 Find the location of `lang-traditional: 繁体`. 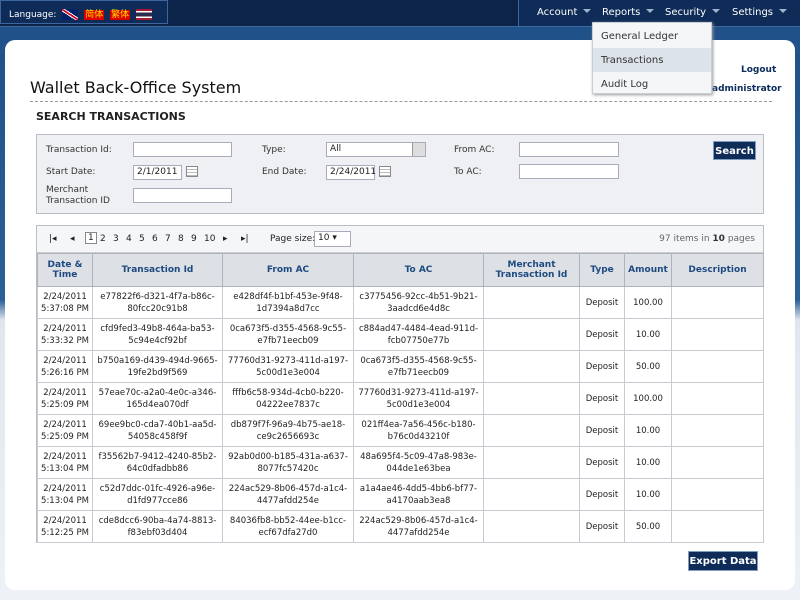

lang-traditional: 繁体 is located at coordinates (120, 15).